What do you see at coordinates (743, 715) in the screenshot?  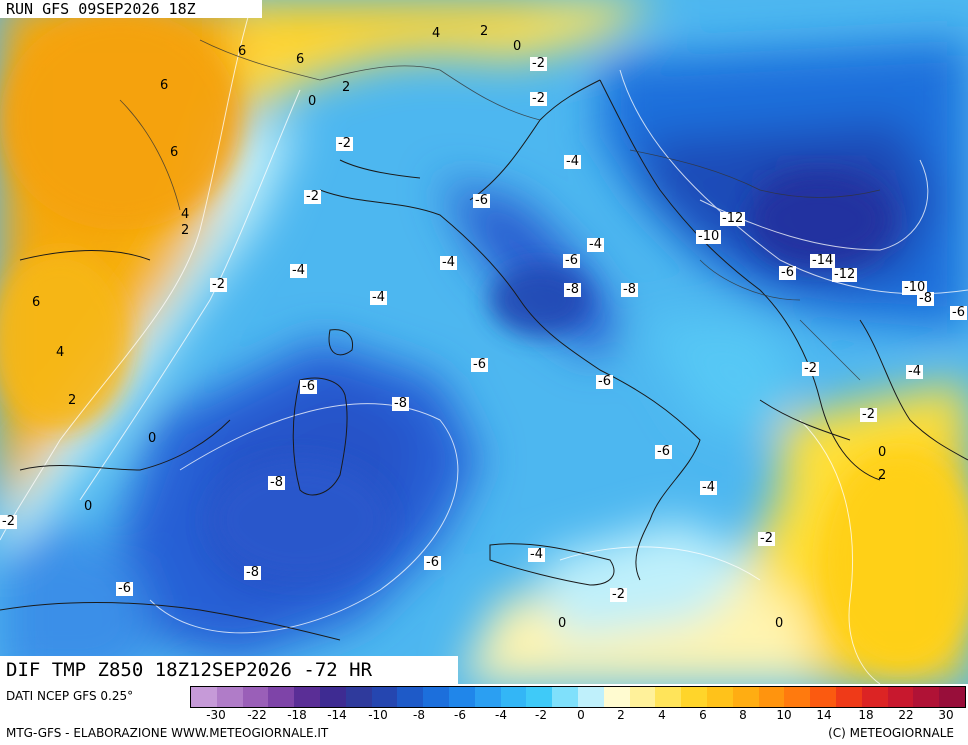 I see `colorbar-tick-label: 8` at bounding box center [743, 715].